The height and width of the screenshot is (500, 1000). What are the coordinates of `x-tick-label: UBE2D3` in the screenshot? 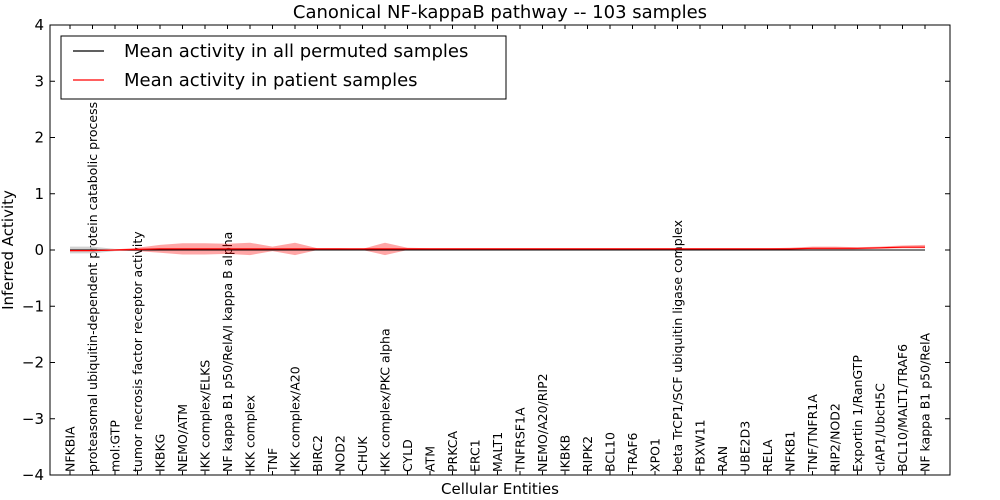 It's located at (745, 446).